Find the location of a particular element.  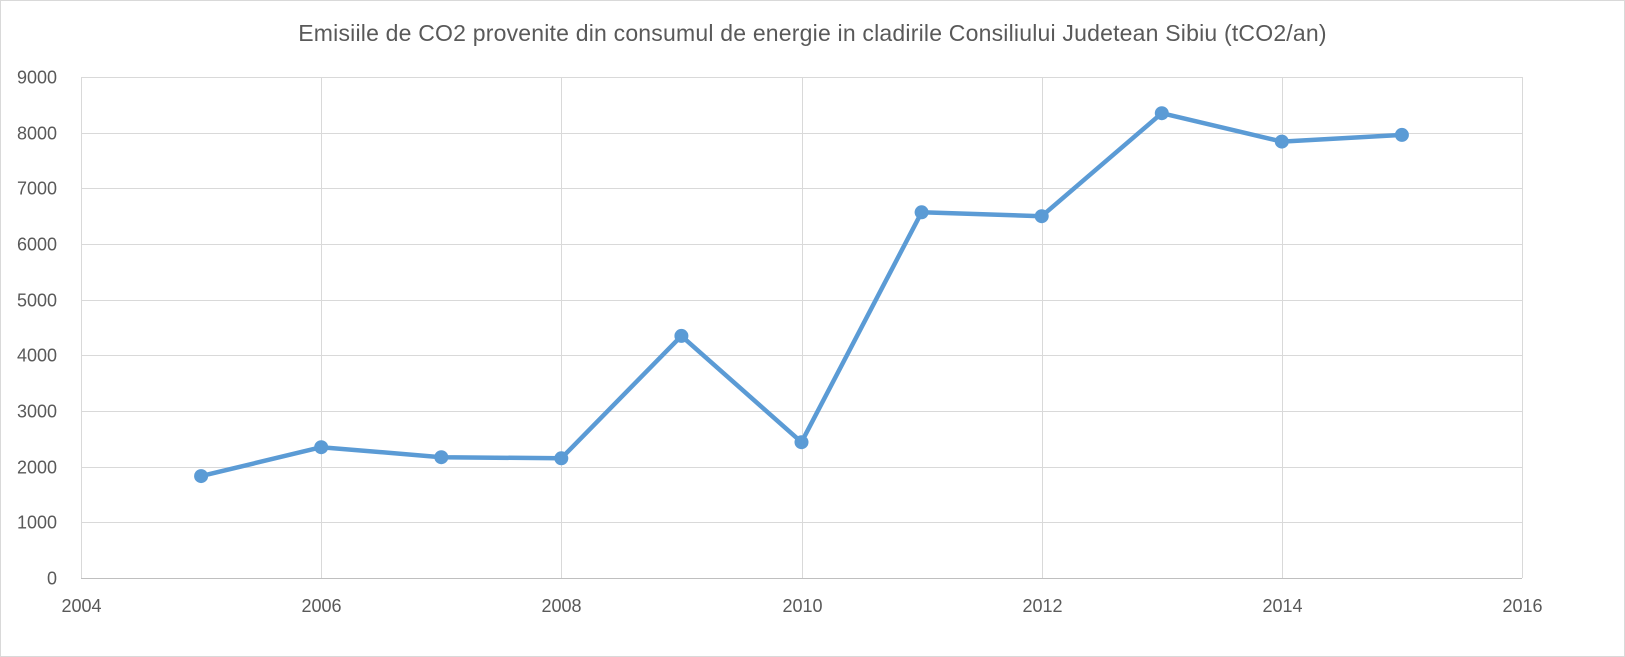

x-tick-label: 2010 is located at coordinates (802, 606).